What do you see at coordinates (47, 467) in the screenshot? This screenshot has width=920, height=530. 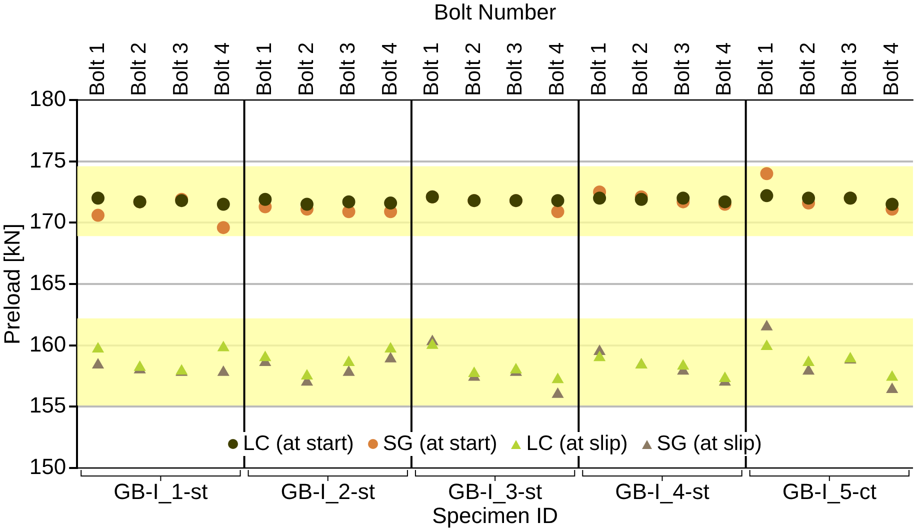 I see `y-tick-label: 150` at bounding box center [47, 467].